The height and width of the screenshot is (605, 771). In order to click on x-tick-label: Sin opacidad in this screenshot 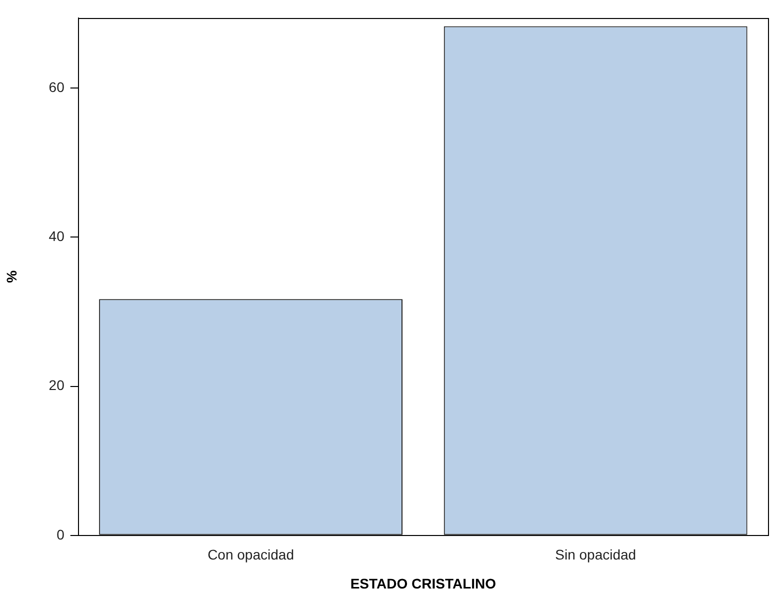, I will do `click(595, 554)`.